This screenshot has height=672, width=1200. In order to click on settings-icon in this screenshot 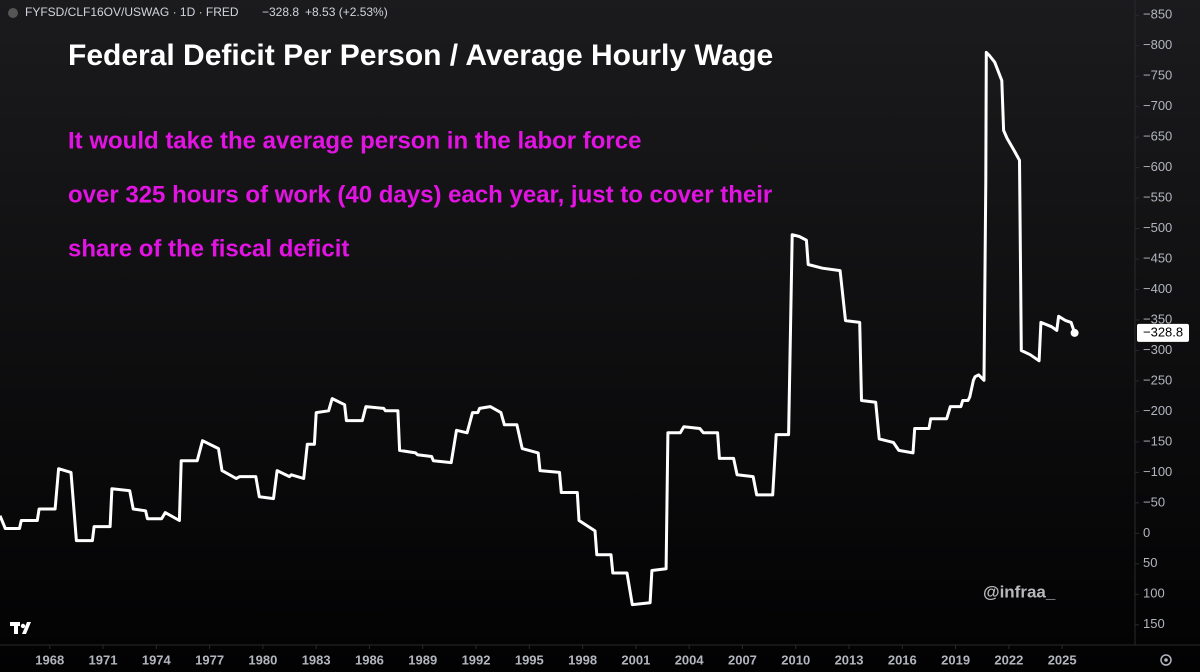, I will do `click(1166, 660)`.